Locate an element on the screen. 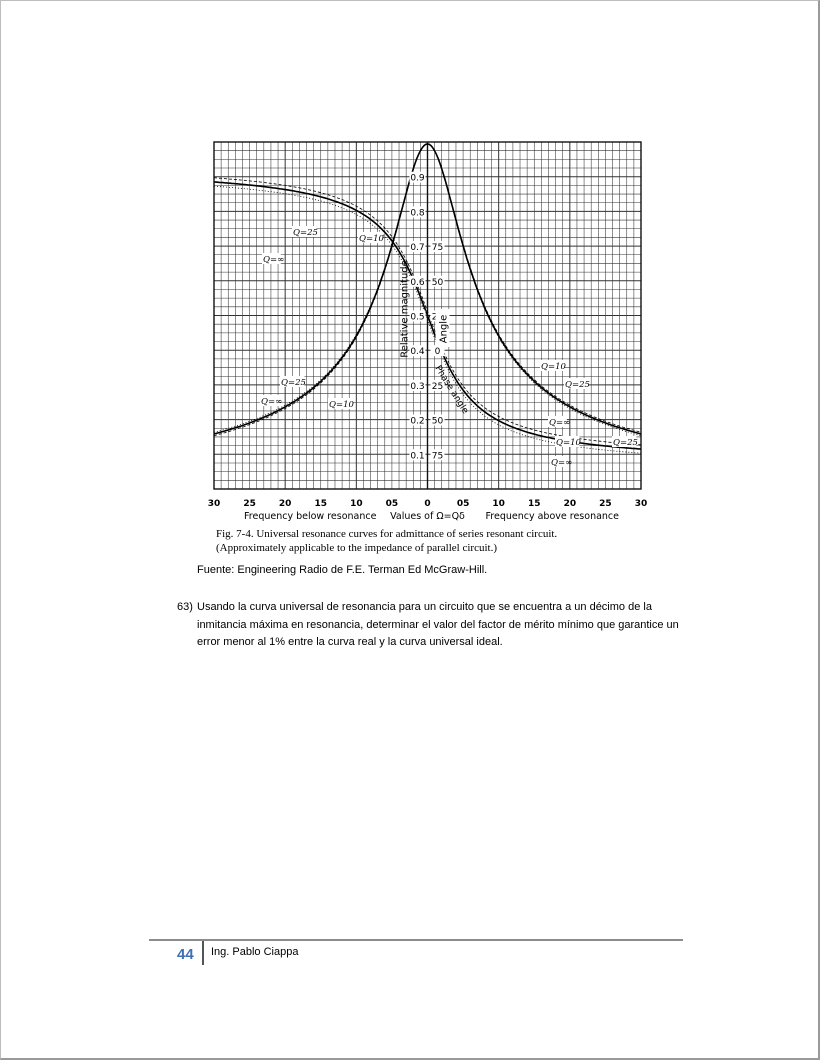  y-tick-label: 0.5 is located at coordinates (417, 318).